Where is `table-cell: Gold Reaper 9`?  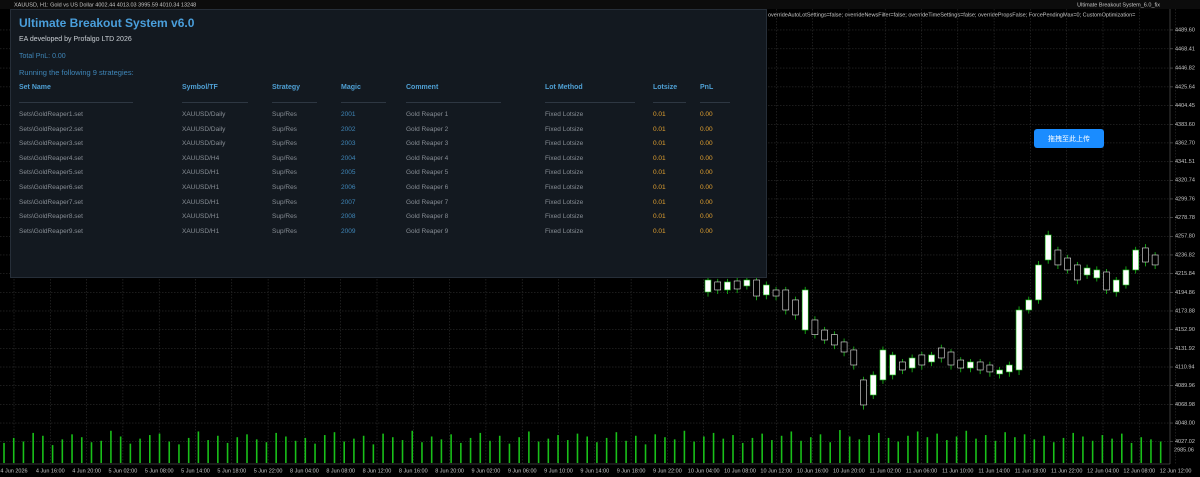 table-cell: Gold Reaper 9 is located at coordinates (427, 231).